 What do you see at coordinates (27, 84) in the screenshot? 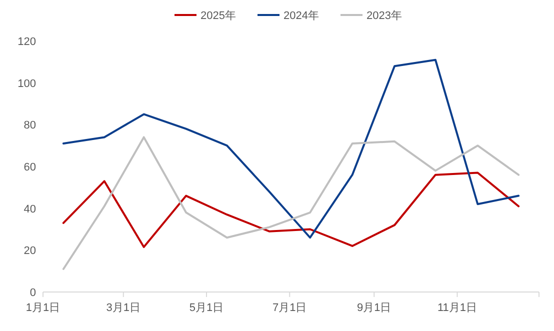
I see `y-tick-label: 100` at bounding box center [27, 84].